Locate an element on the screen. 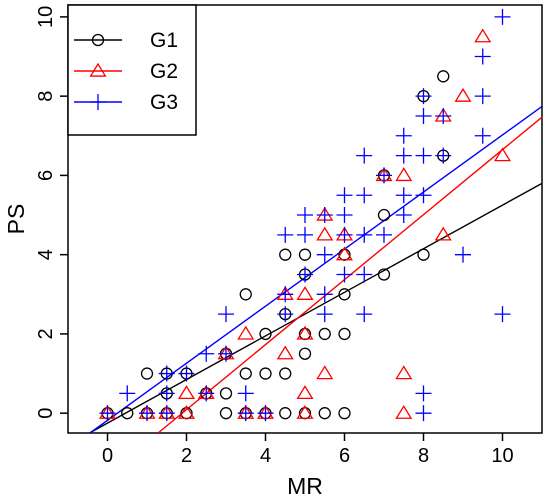 The width and height of the screenshot is (550, 500). y-tick-label: 6 is located at coordinates (46, 175).